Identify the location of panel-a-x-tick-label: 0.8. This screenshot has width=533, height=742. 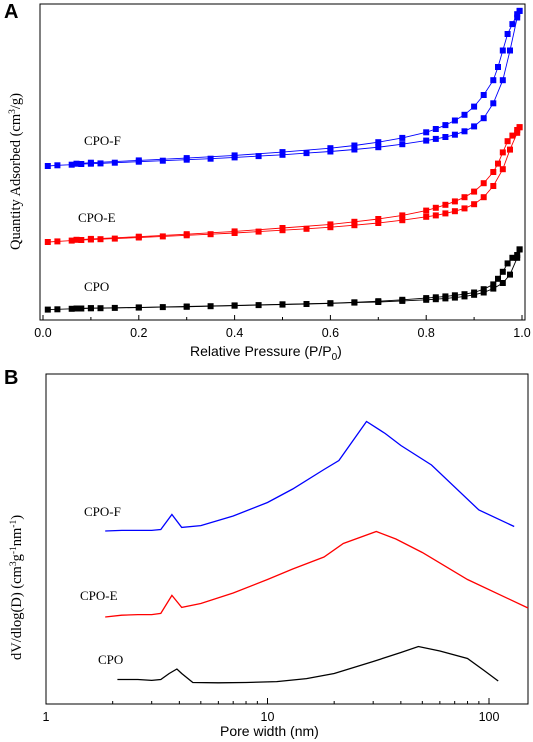
(426, 333).